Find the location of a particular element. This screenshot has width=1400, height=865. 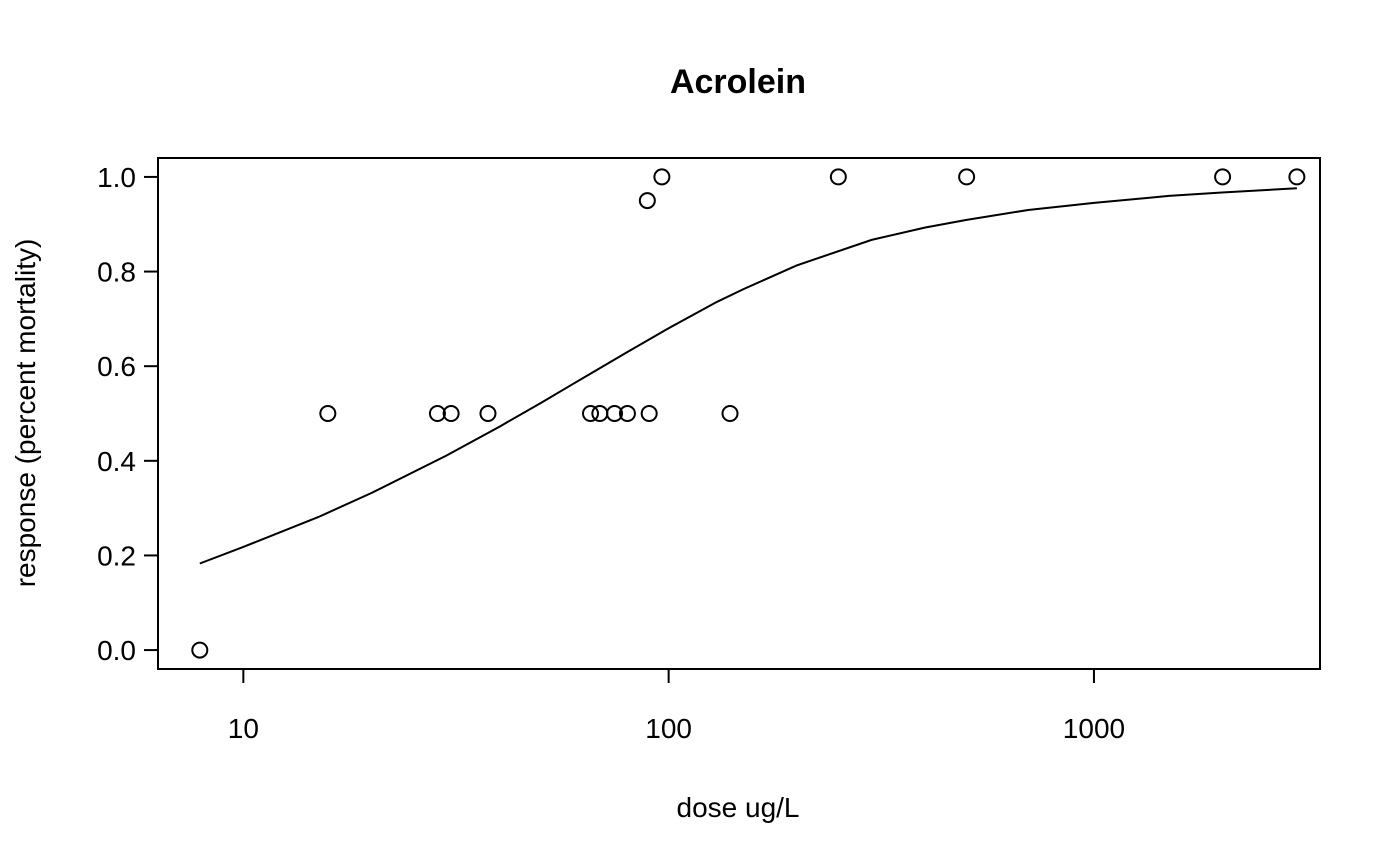

chart-title: Acrolein is located at coordinates (738, 82).